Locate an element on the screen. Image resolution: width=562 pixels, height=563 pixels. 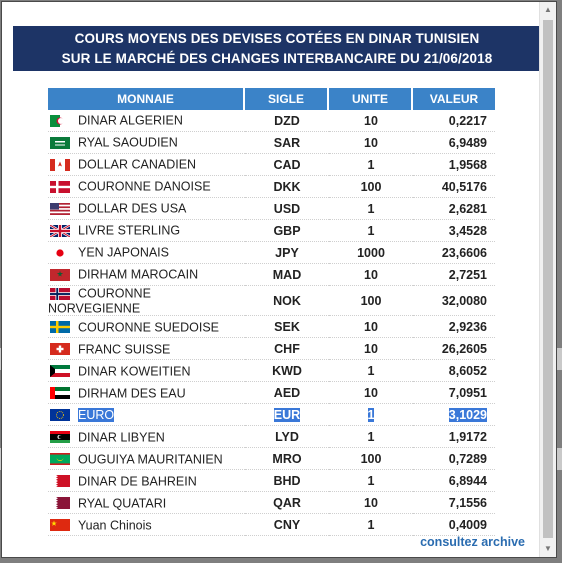
table-row: DINAR DE BAHREIN BHD 1 6,8944 is located at coordinates (271, 481).